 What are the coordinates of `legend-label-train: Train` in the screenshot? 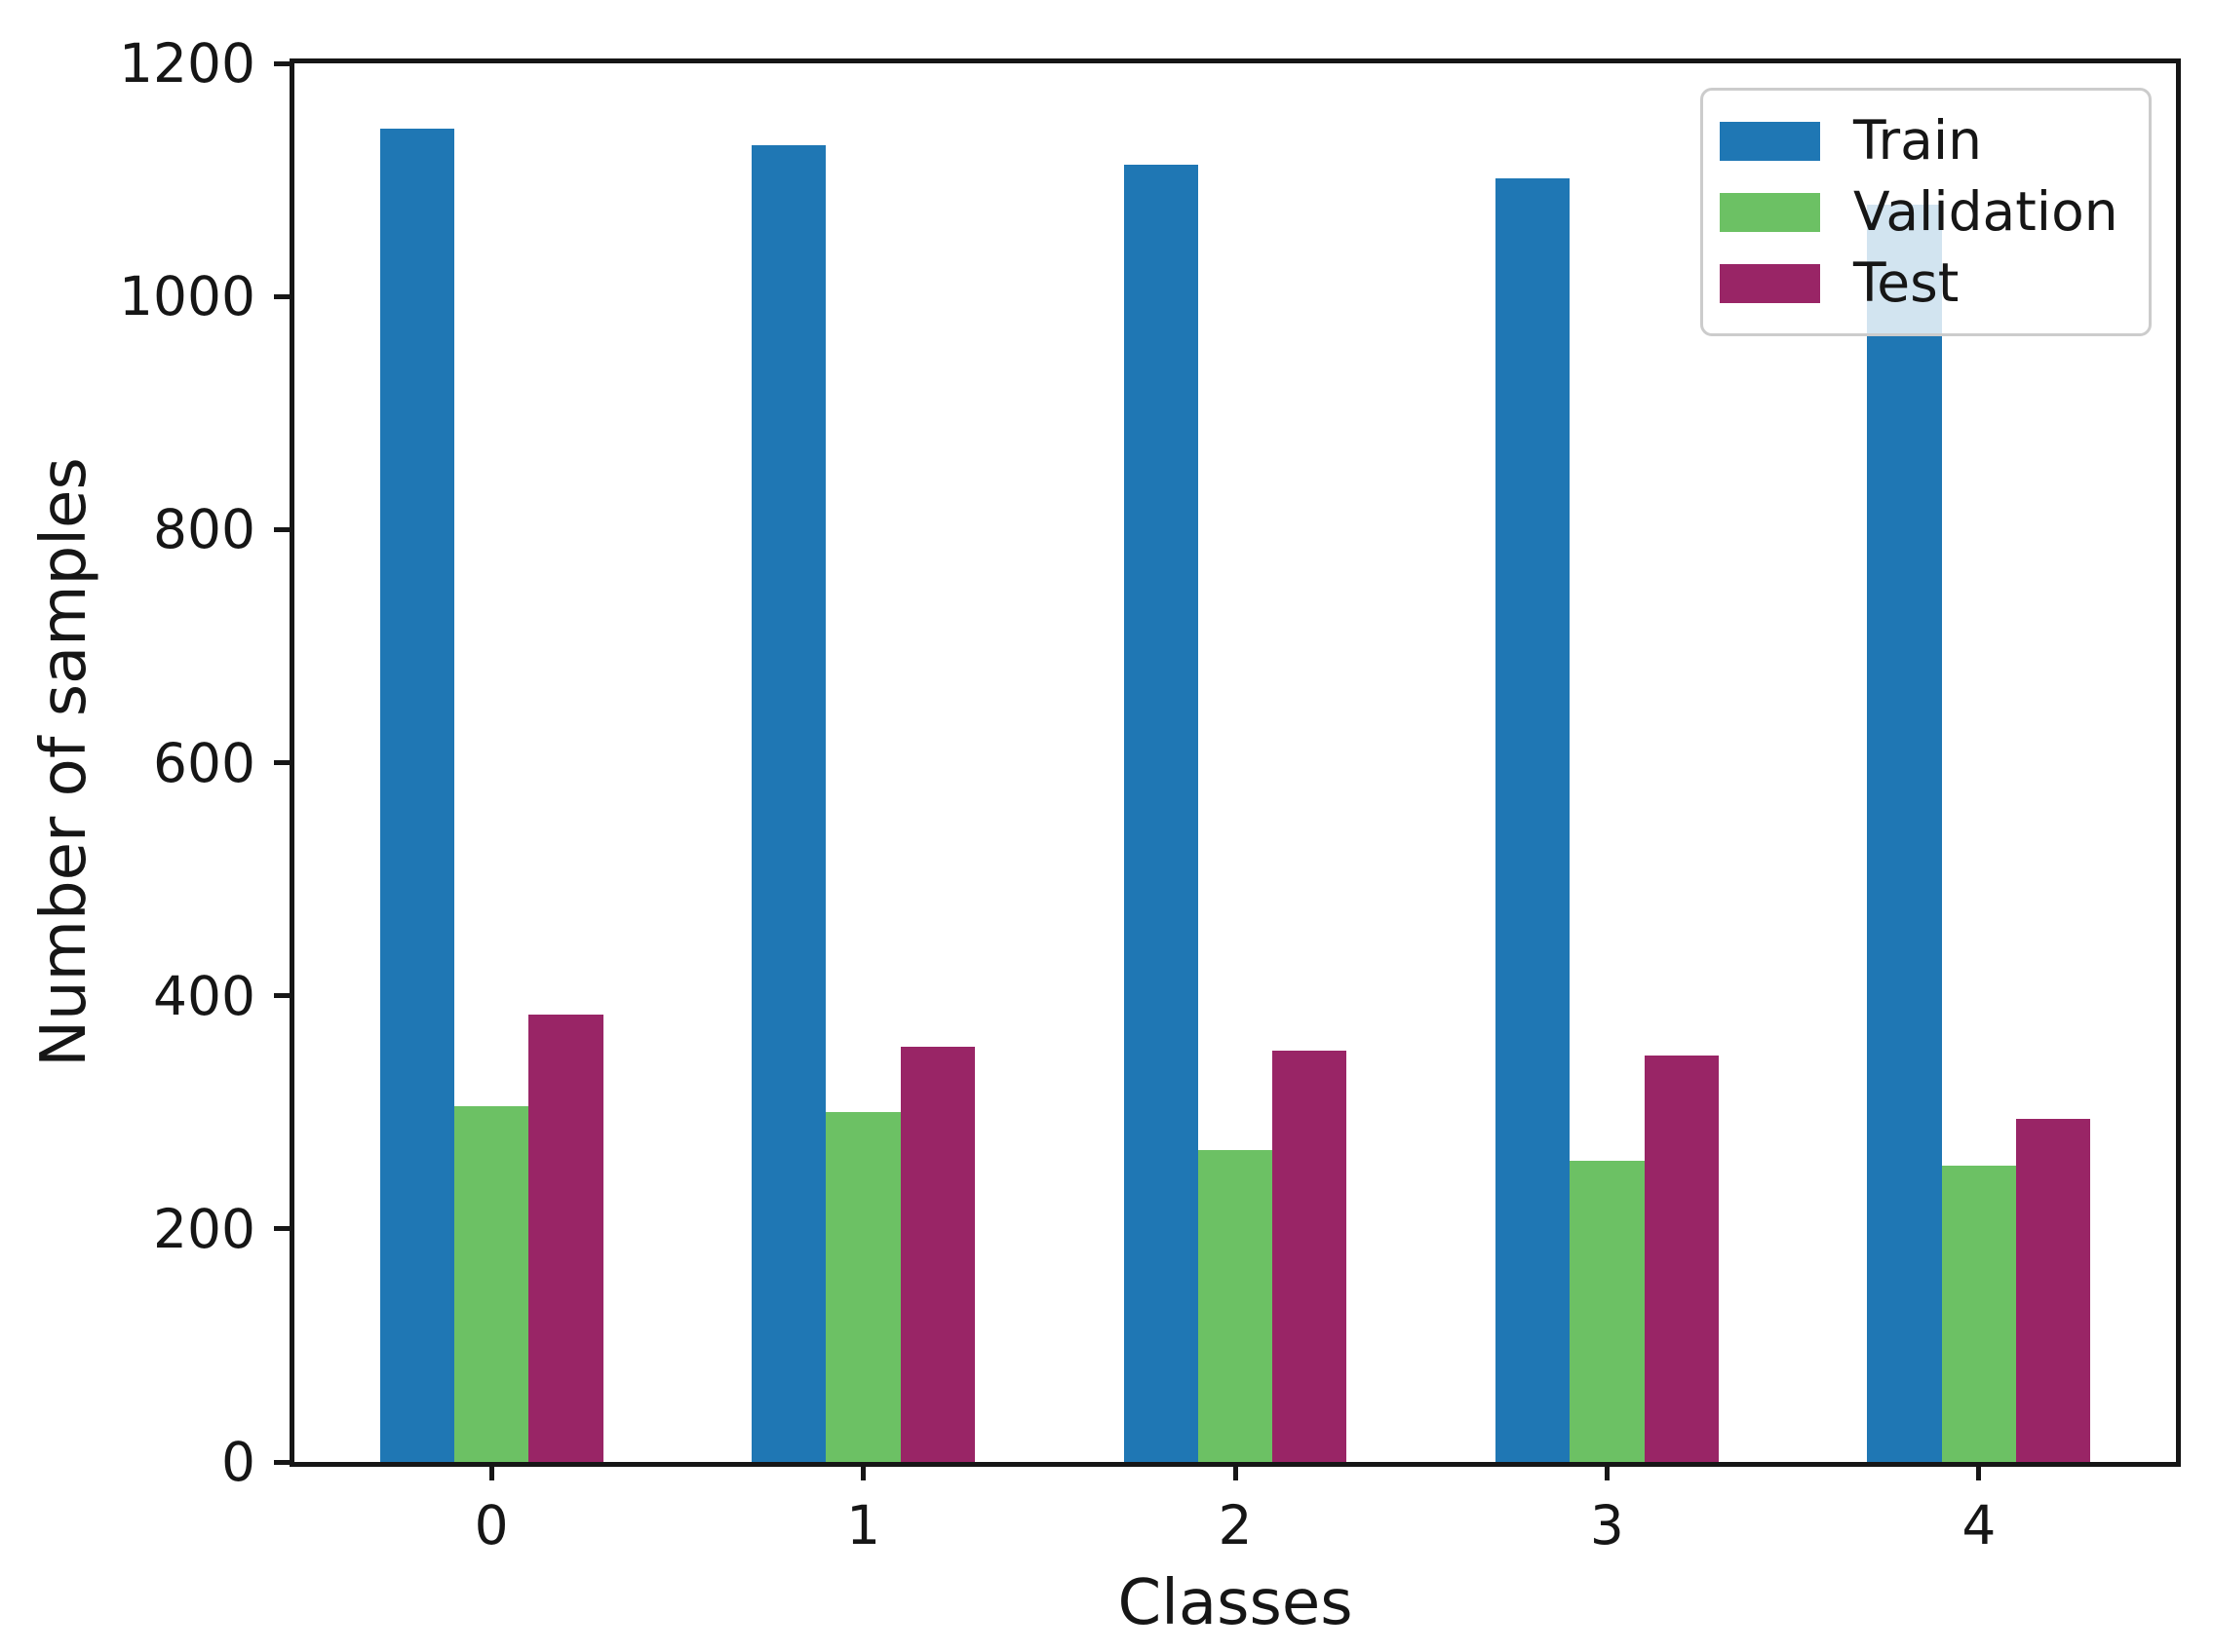 It's located at (1918, 141).